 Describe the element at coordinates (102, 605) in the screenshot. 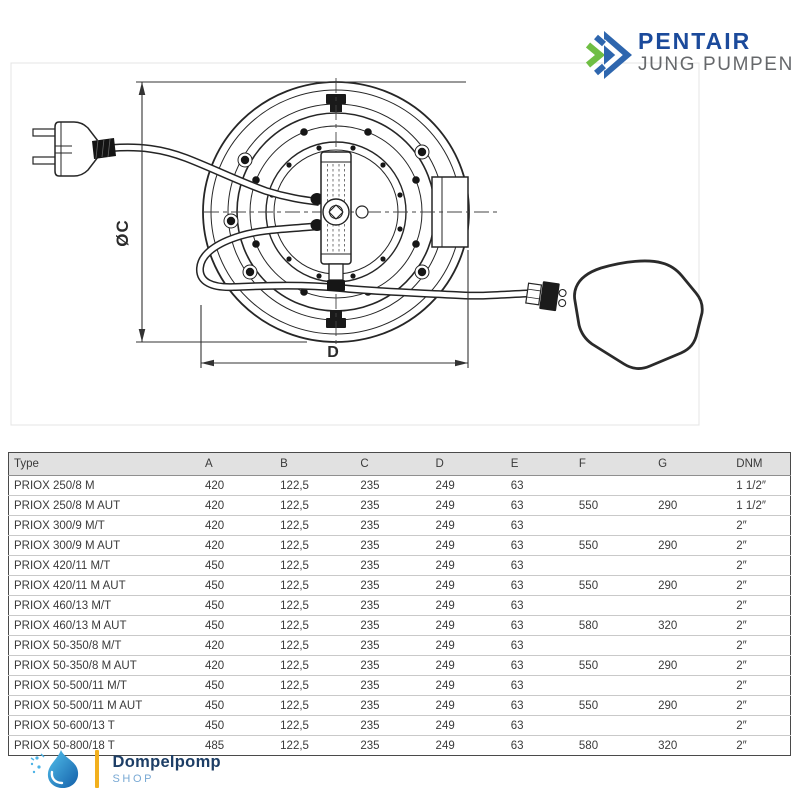

I see `cell-type: PRIOX 460/13 M/T` at that location.